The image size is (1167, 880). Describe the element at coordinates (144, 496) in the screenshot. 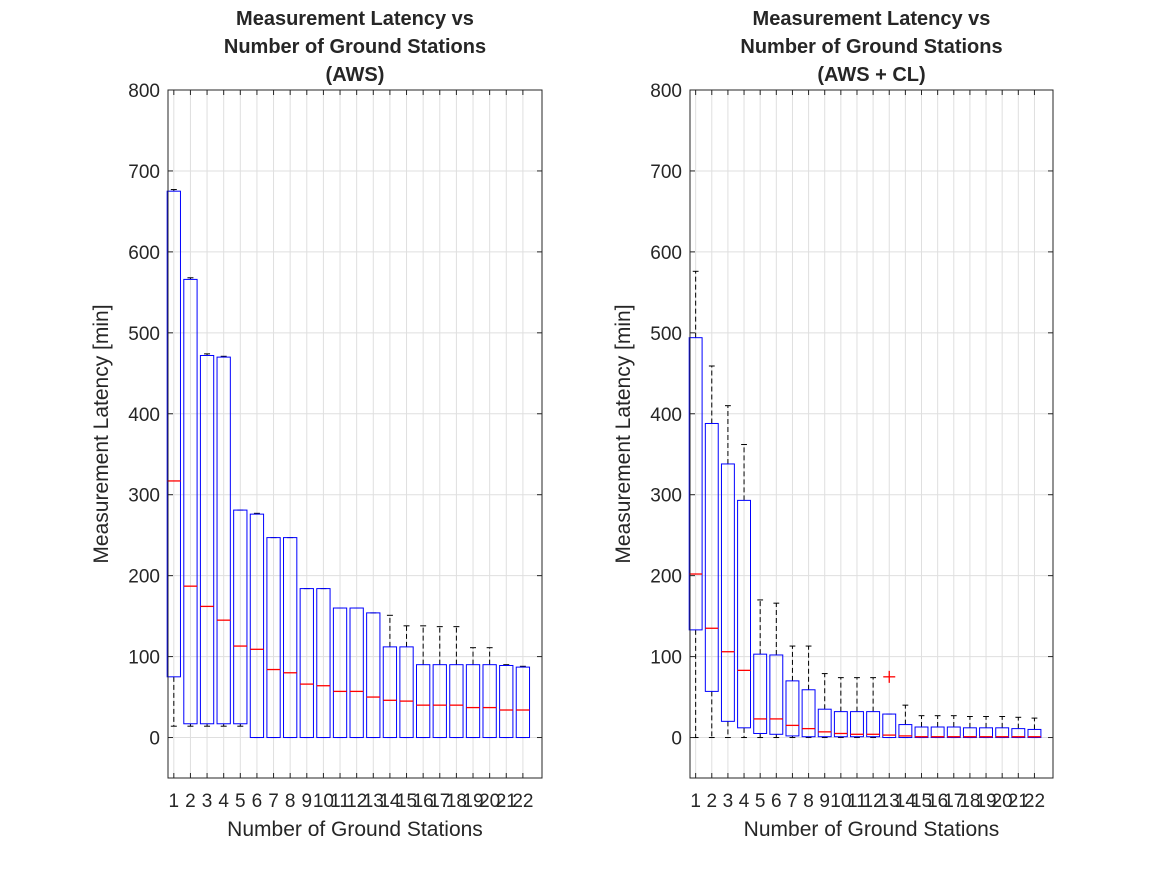

I see `y-tick-label: 300` at that location.